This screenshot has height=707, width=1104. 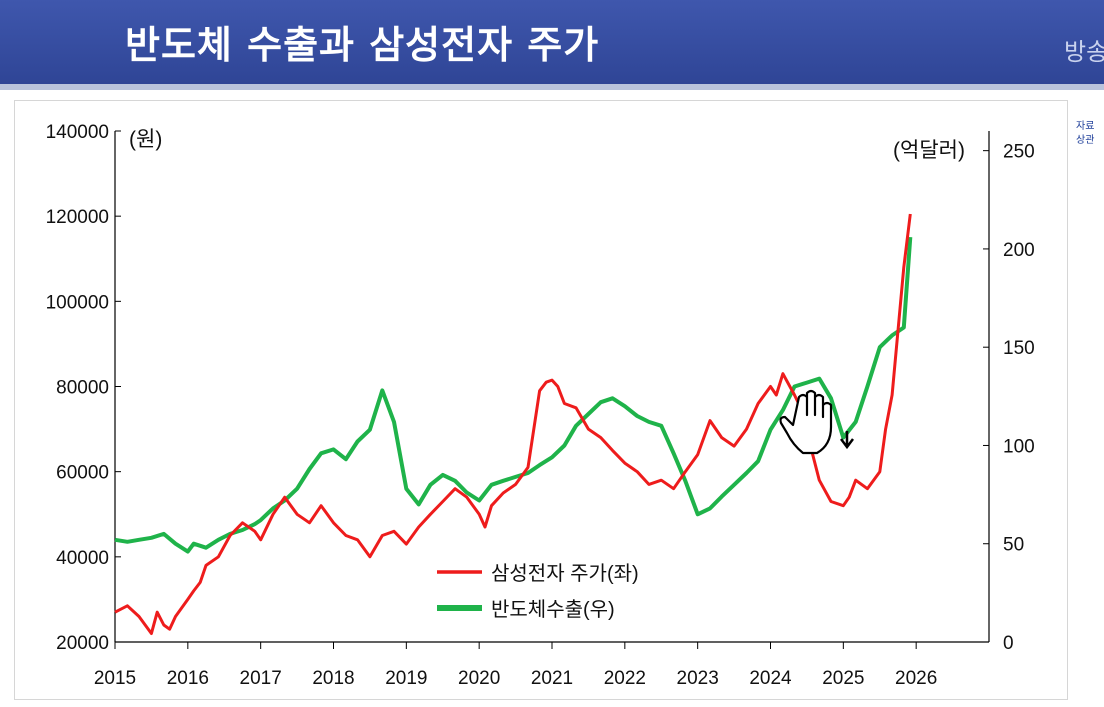 I want to click on right-tick-label: 0, so click(x=1008, y=643).